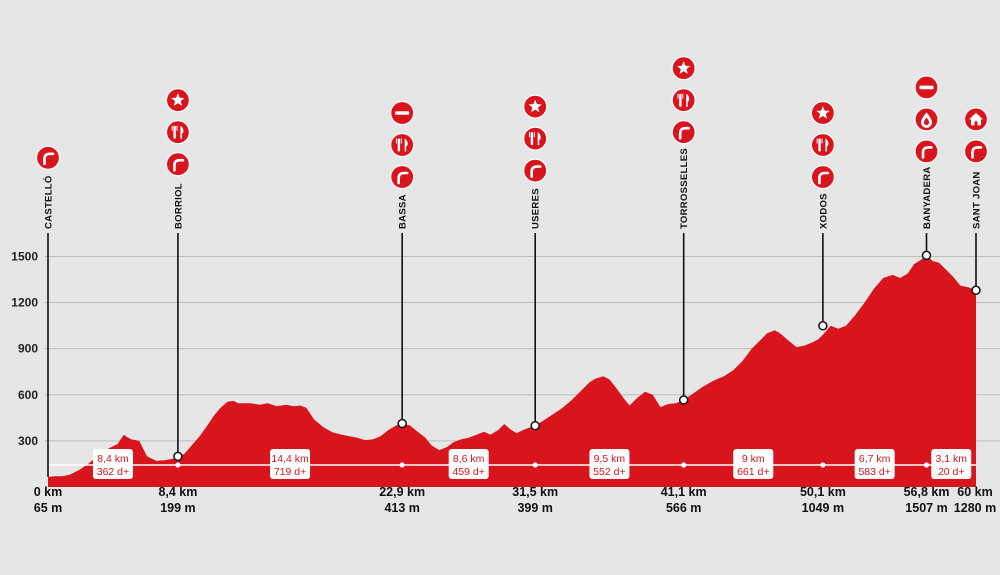  Describe the element at coordinates (975, 508) in the screenshot. I see `altitude-label: 1280 m` at that location.